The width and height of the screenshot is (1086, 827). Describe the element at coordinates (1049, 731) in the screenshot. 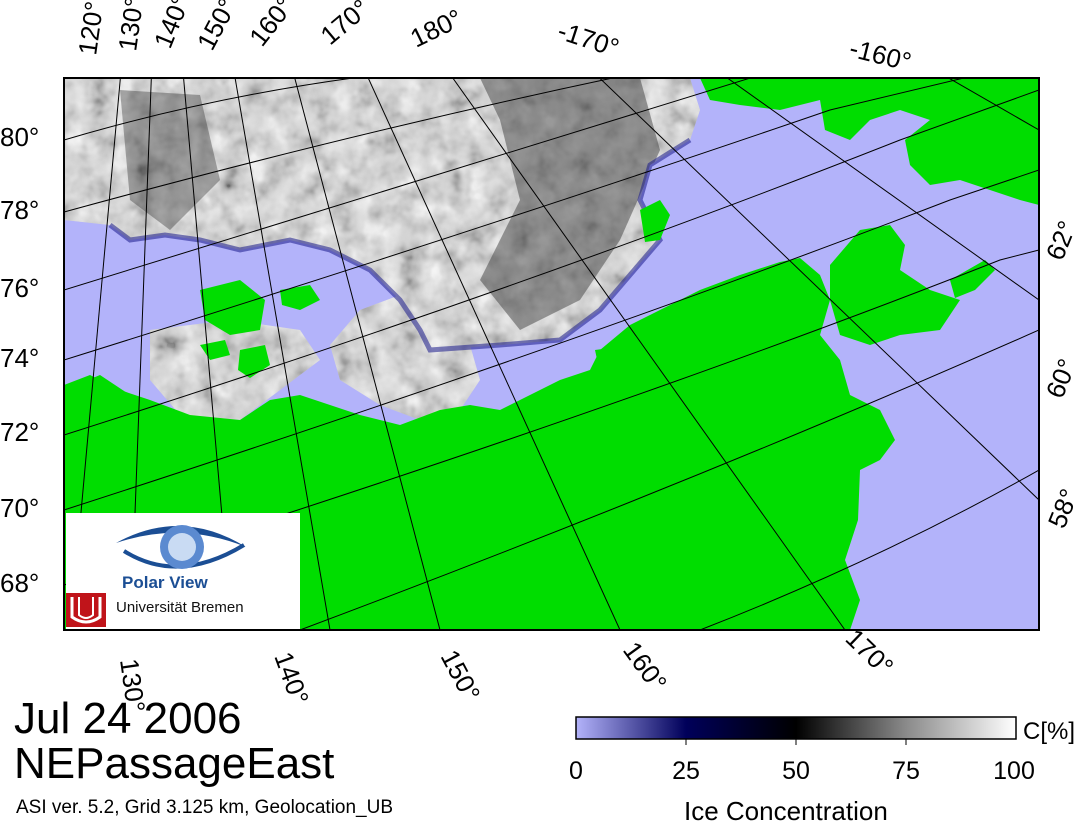

I see `colorbar-unit: C[%]` at that location.